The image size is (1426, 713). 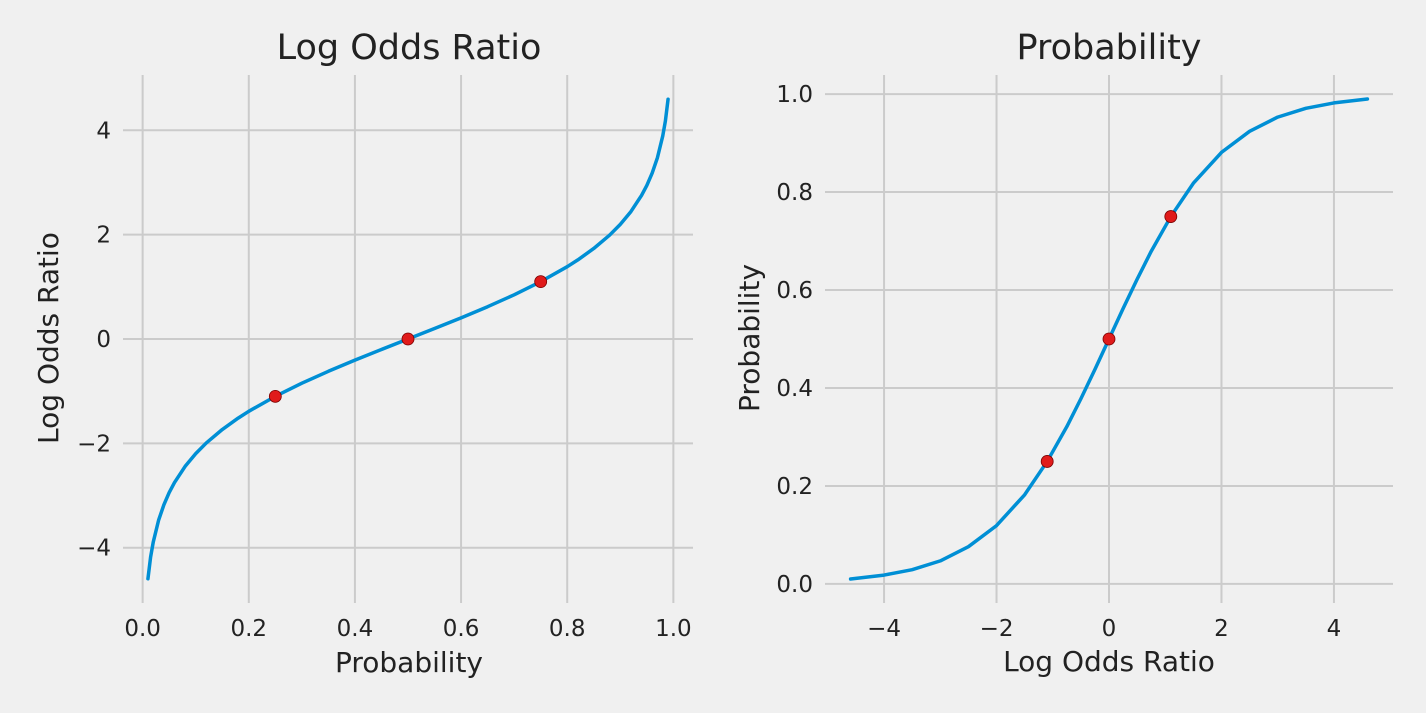 I want to click on left-chart-xtick-label: 0.0, so click(x=142, y=629).